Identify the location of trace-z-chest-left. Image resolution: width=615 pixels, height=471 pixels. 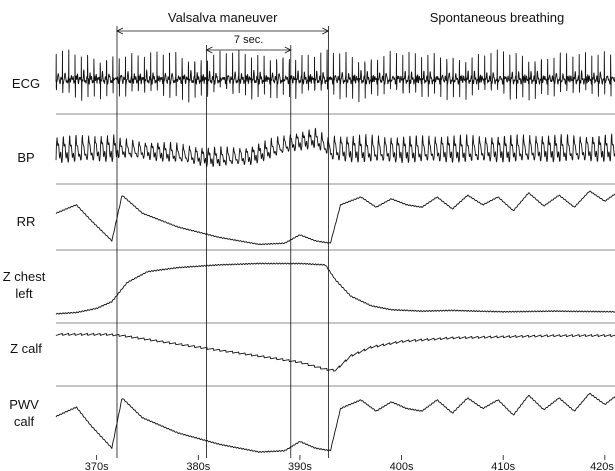
(335, 288).